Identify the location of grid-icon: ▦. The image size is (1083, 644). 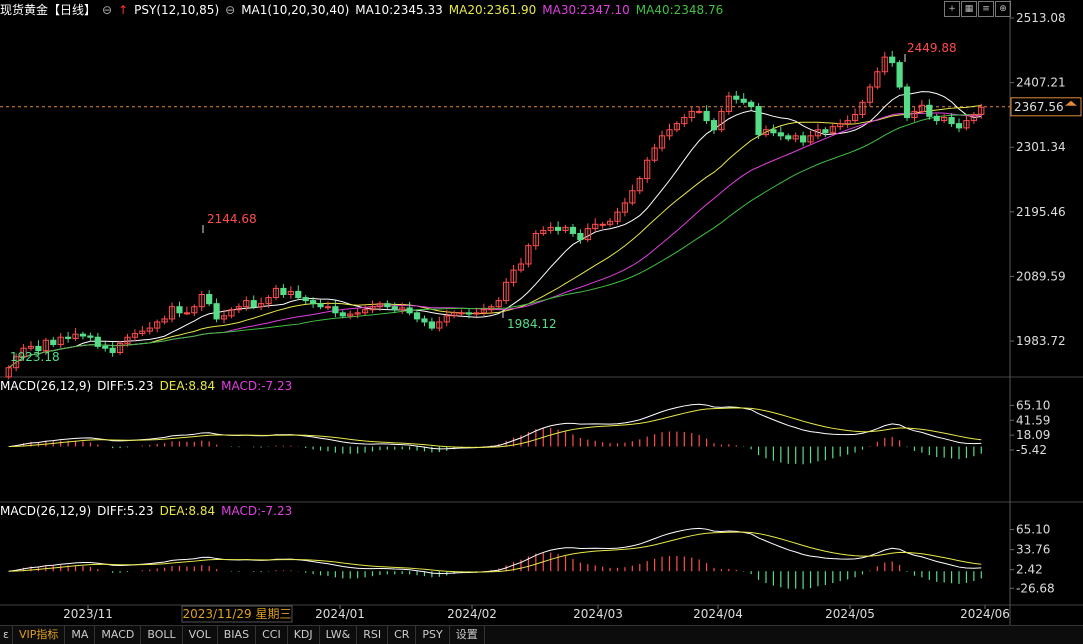
(969, 9).